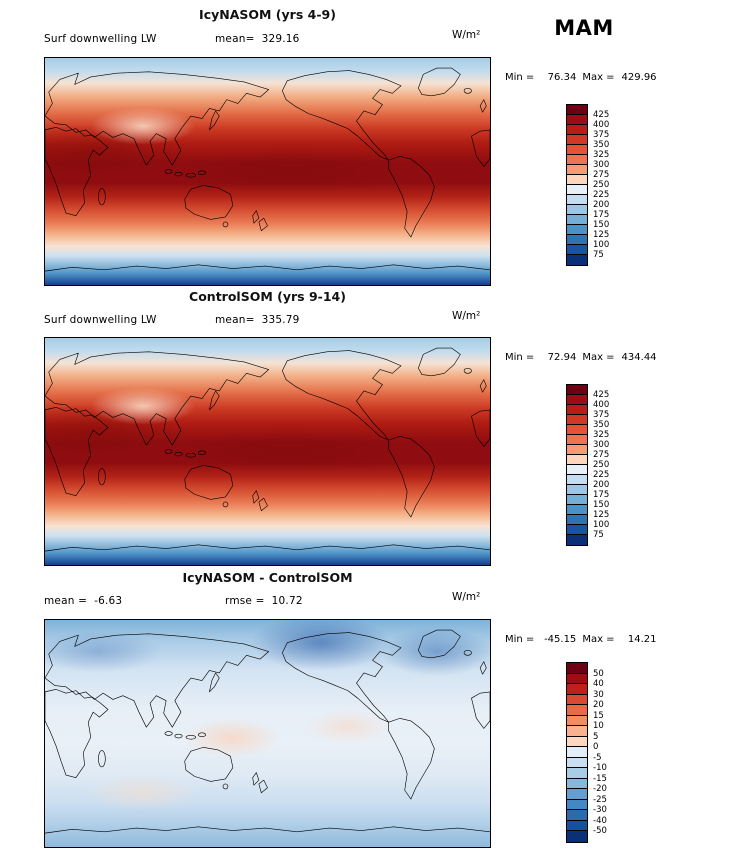 The width and height of the screenshot is (733, 852). I want to click on mean-label: mean=, so click(235, 320).